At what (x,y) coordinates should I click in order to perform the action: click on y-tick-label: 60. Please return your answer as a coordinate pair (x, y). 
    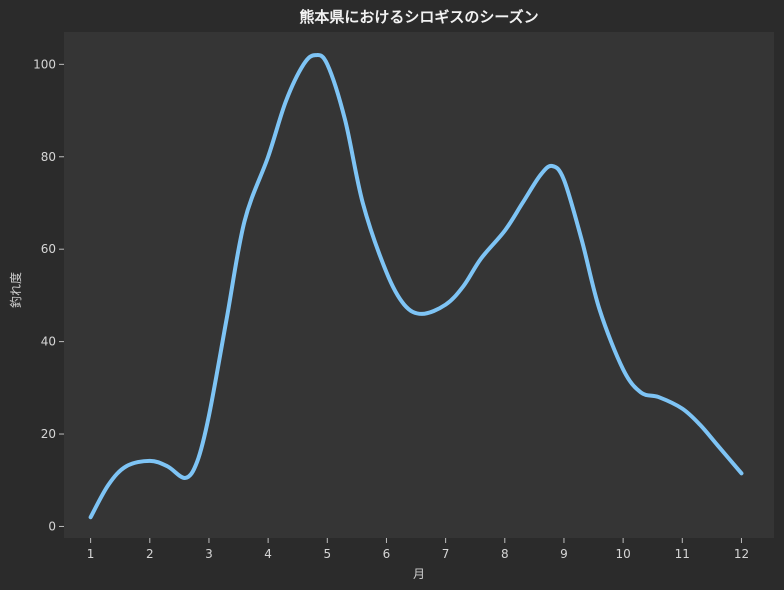
    Looking at the image, I should click on (48, 249).